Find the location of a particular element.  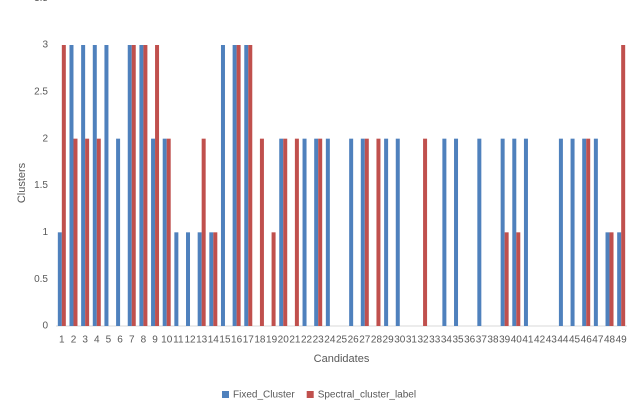

x-tick-label: 20 is located at coordinates (284, 340).